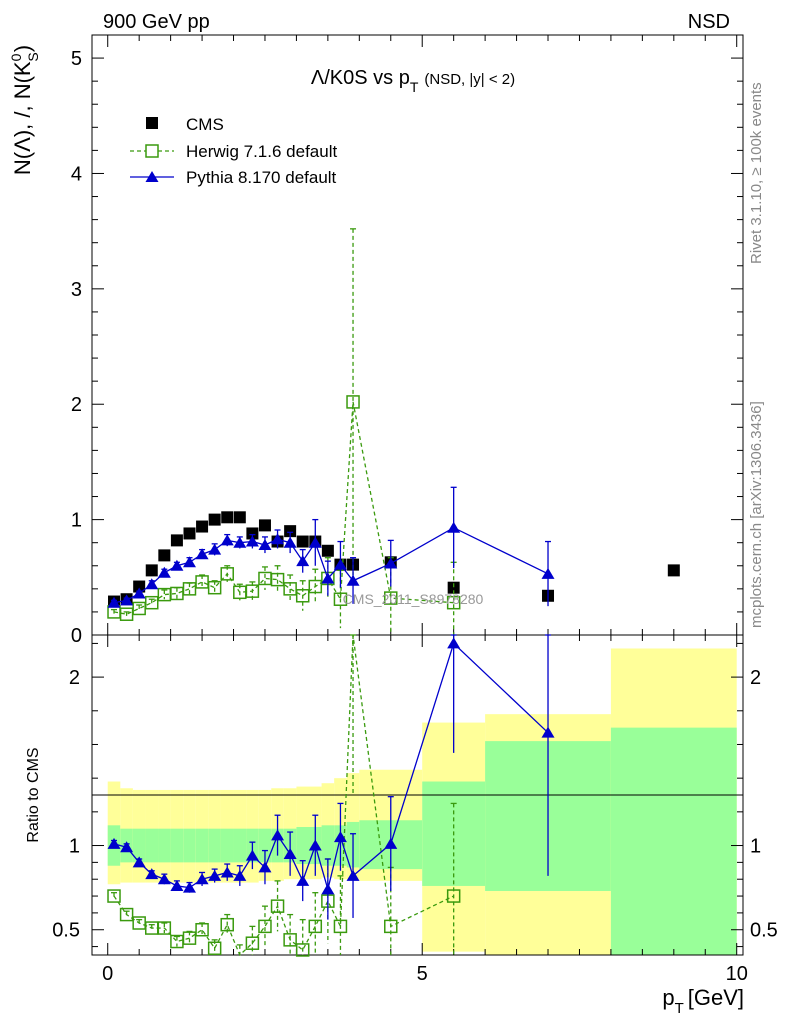 The width and height of the screenshot is (786, 1029). What do you see at coordinates (33, 56) in the screenshot?
I see `ylabel-subscript: S` at bounding box center [33, 56].